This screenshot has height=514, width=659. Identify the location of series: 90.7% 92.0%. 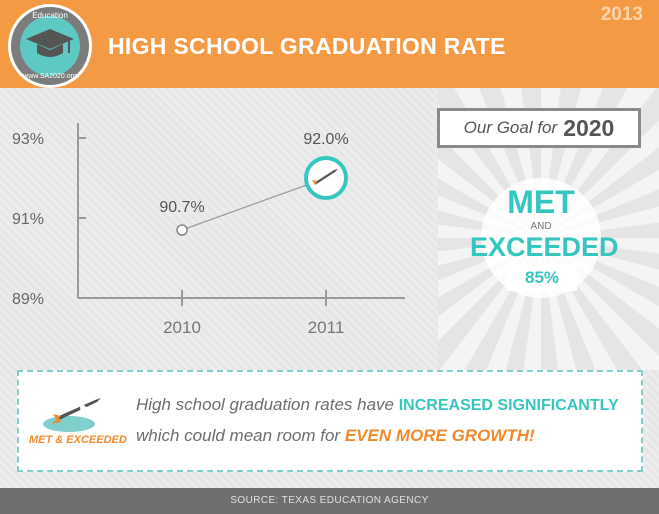
(254, 183).